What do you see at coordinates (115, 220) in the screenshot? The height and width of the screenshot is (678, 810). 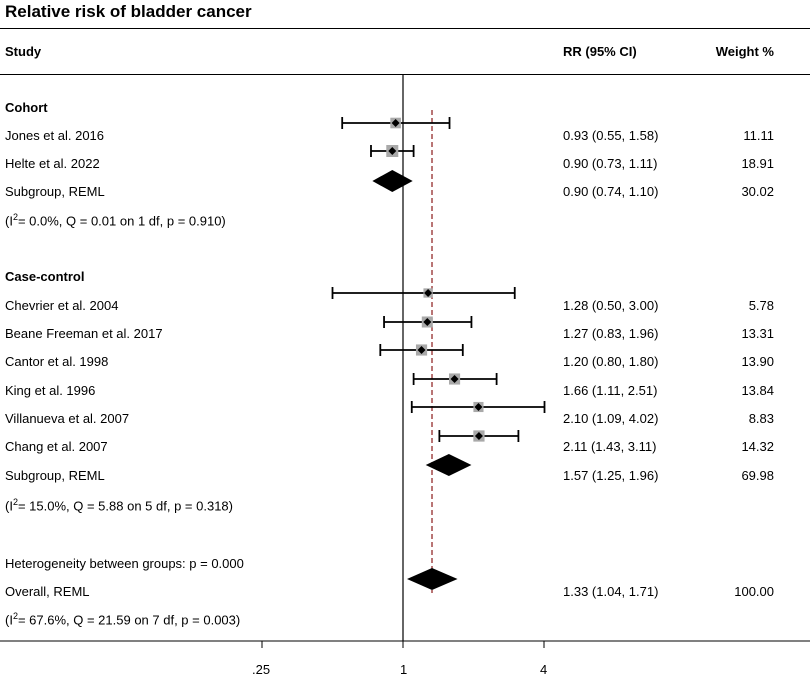 I see `heterogeneity-cohort: (I2= 0.0%, Q = 0.01 on 1 df, p = 0.910)` at bounding box center [115, 220].